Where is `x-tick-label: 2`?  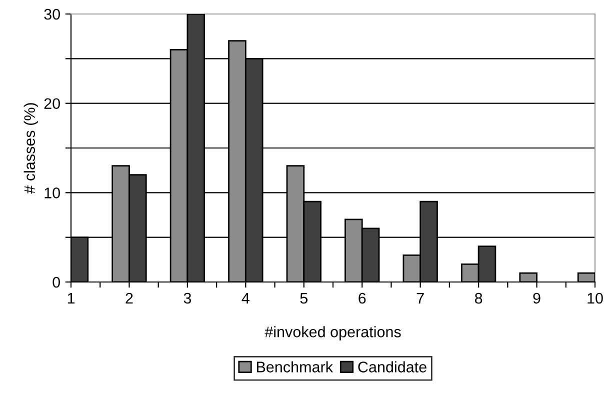
x-tick-label: 2 is located at coordinates (129, 298).